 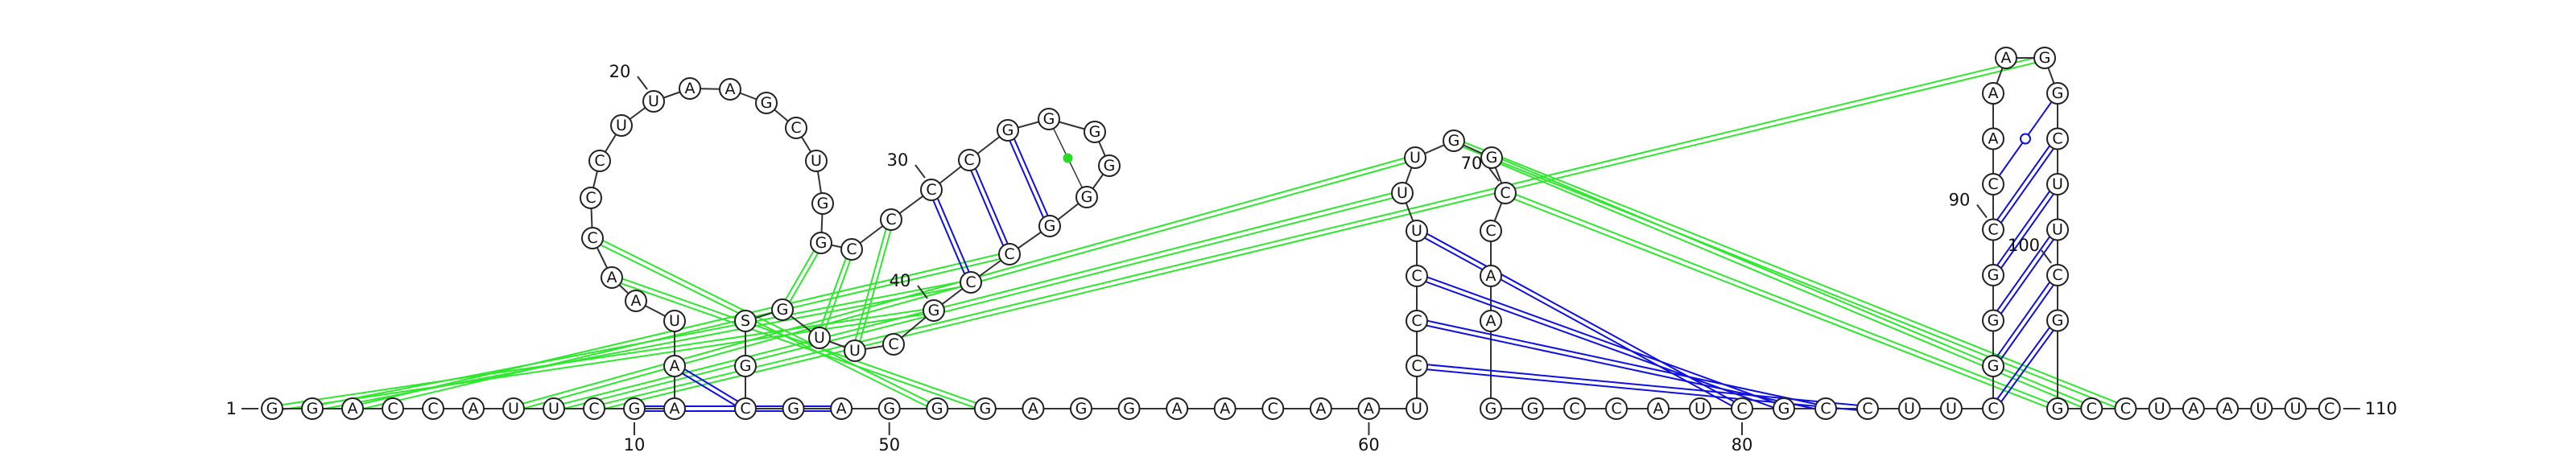 What do you see at coordinates (898, 160) in the screenshot?
I see `position-label: 30` at bounding box center [898, 160].